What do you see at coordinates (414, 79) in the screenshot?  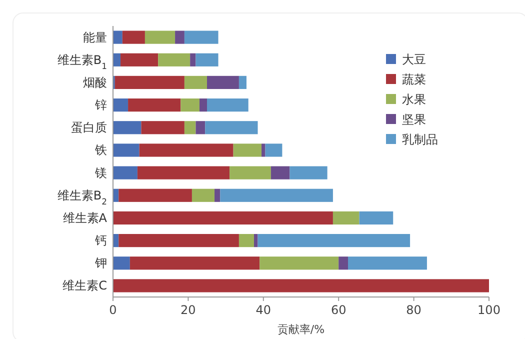 I see `legend-label: 蔬菜` at bounding box center [414, 79].